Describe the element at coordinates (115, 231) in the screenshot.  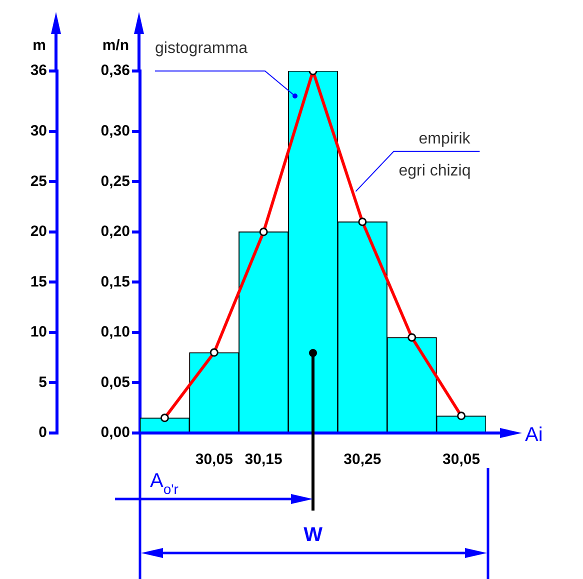
I see `y-tick-label: 0,20` at that location.